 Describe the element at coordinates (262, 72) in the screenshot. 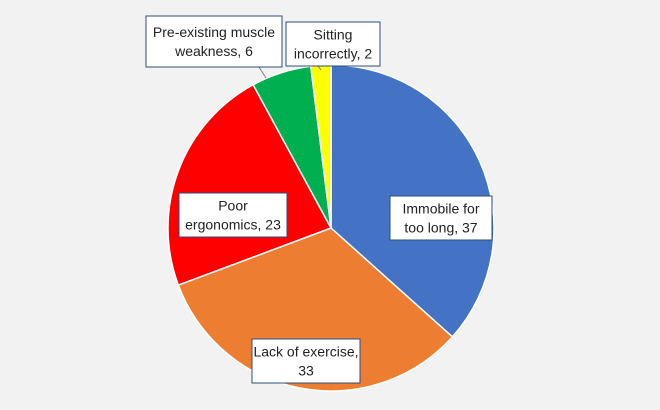

I see `leader-line-pre-existing-muscle-weakness` at that location.